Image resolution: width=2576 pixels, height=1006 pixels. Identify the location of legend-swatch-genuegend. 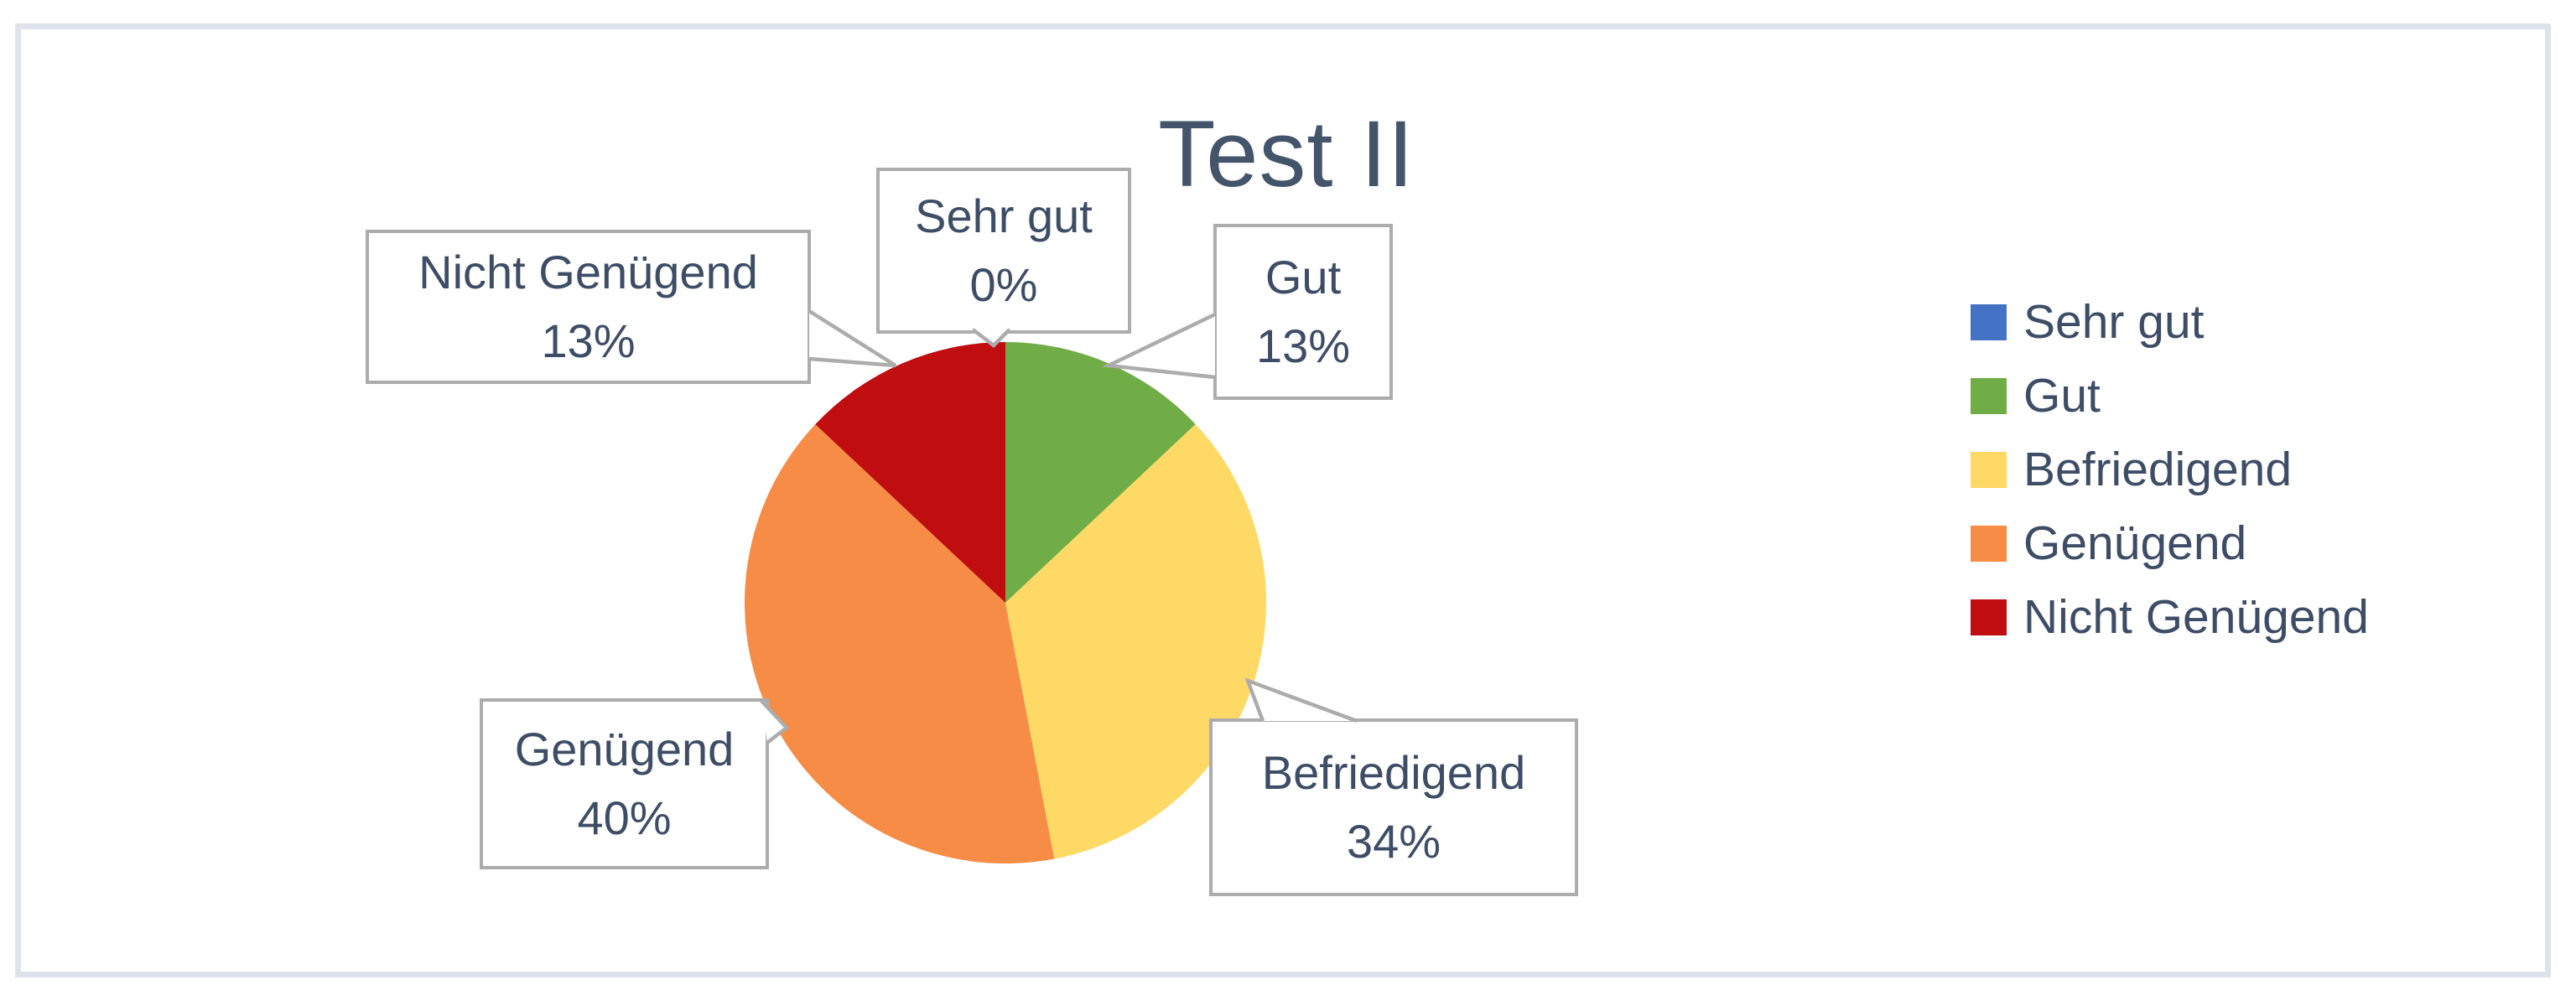
(1989, 543).